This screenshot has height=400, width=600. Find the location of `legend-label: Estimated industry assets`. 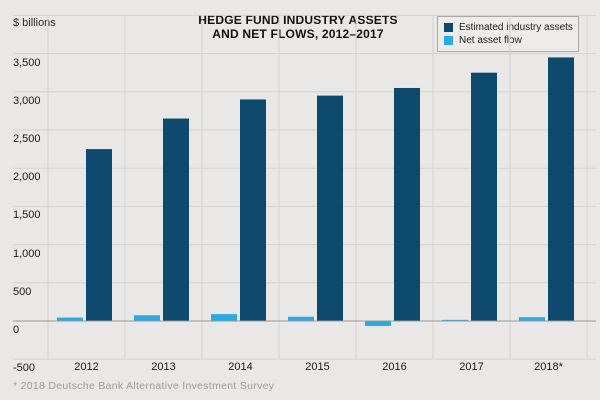

legend-label: Estimated industry assets is located at coordinates (516, 27).